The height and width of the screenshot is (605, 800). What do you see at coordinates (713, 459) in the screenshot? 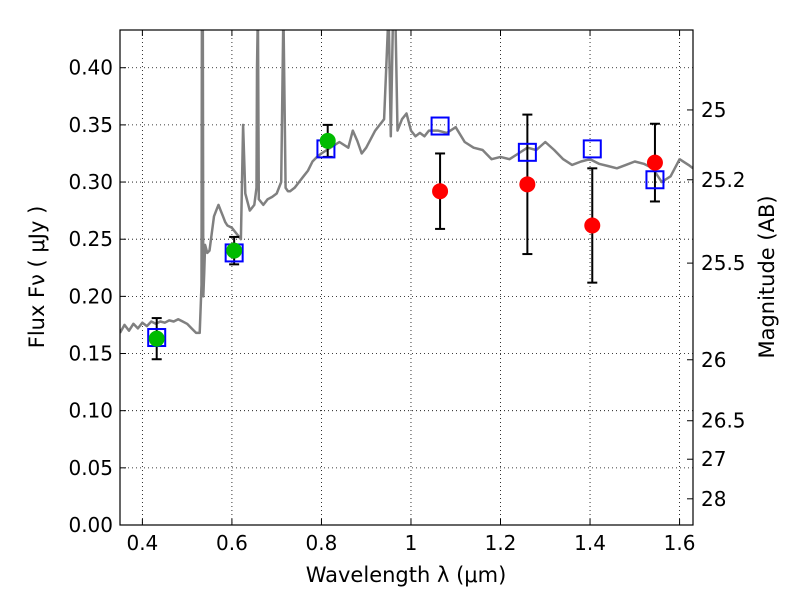
I see `mag-tick-label: 27` at bounding box center [713, 459].